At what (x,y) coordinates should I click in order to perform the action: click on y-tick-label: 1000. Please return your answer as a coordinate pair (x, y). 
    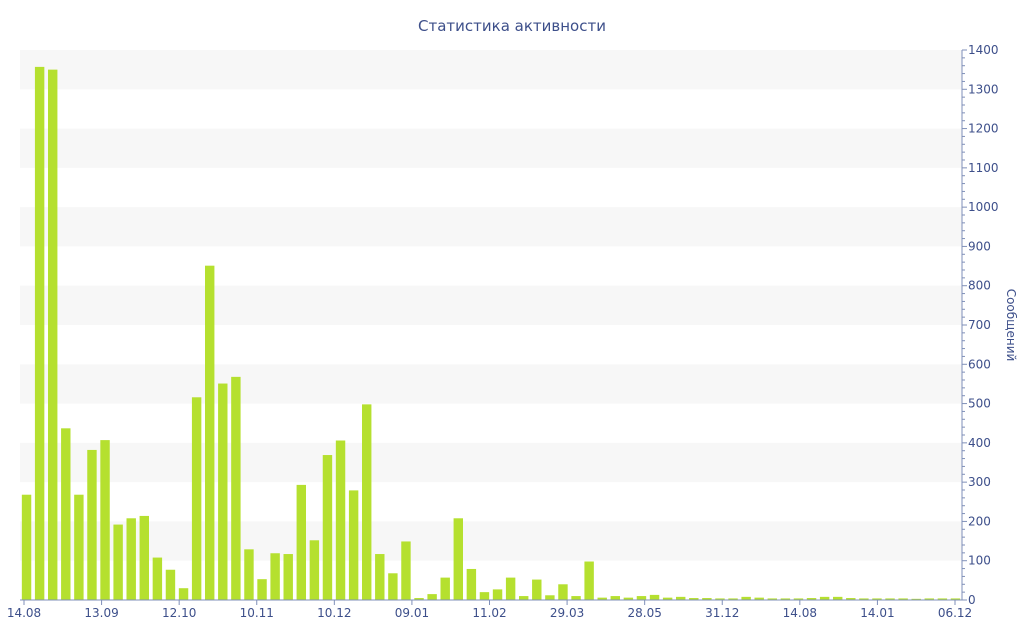
    Looking at the image, I should click on (983, 207).